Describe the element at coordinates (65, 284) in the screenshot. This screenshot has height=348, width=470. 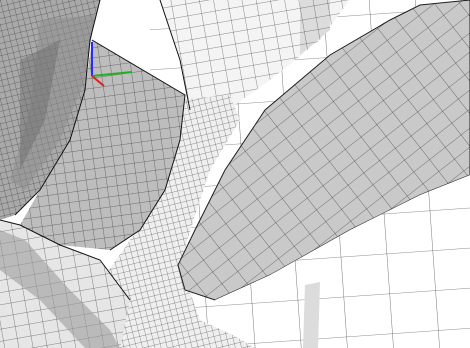
I see `bottom-left-mesh` at that location.